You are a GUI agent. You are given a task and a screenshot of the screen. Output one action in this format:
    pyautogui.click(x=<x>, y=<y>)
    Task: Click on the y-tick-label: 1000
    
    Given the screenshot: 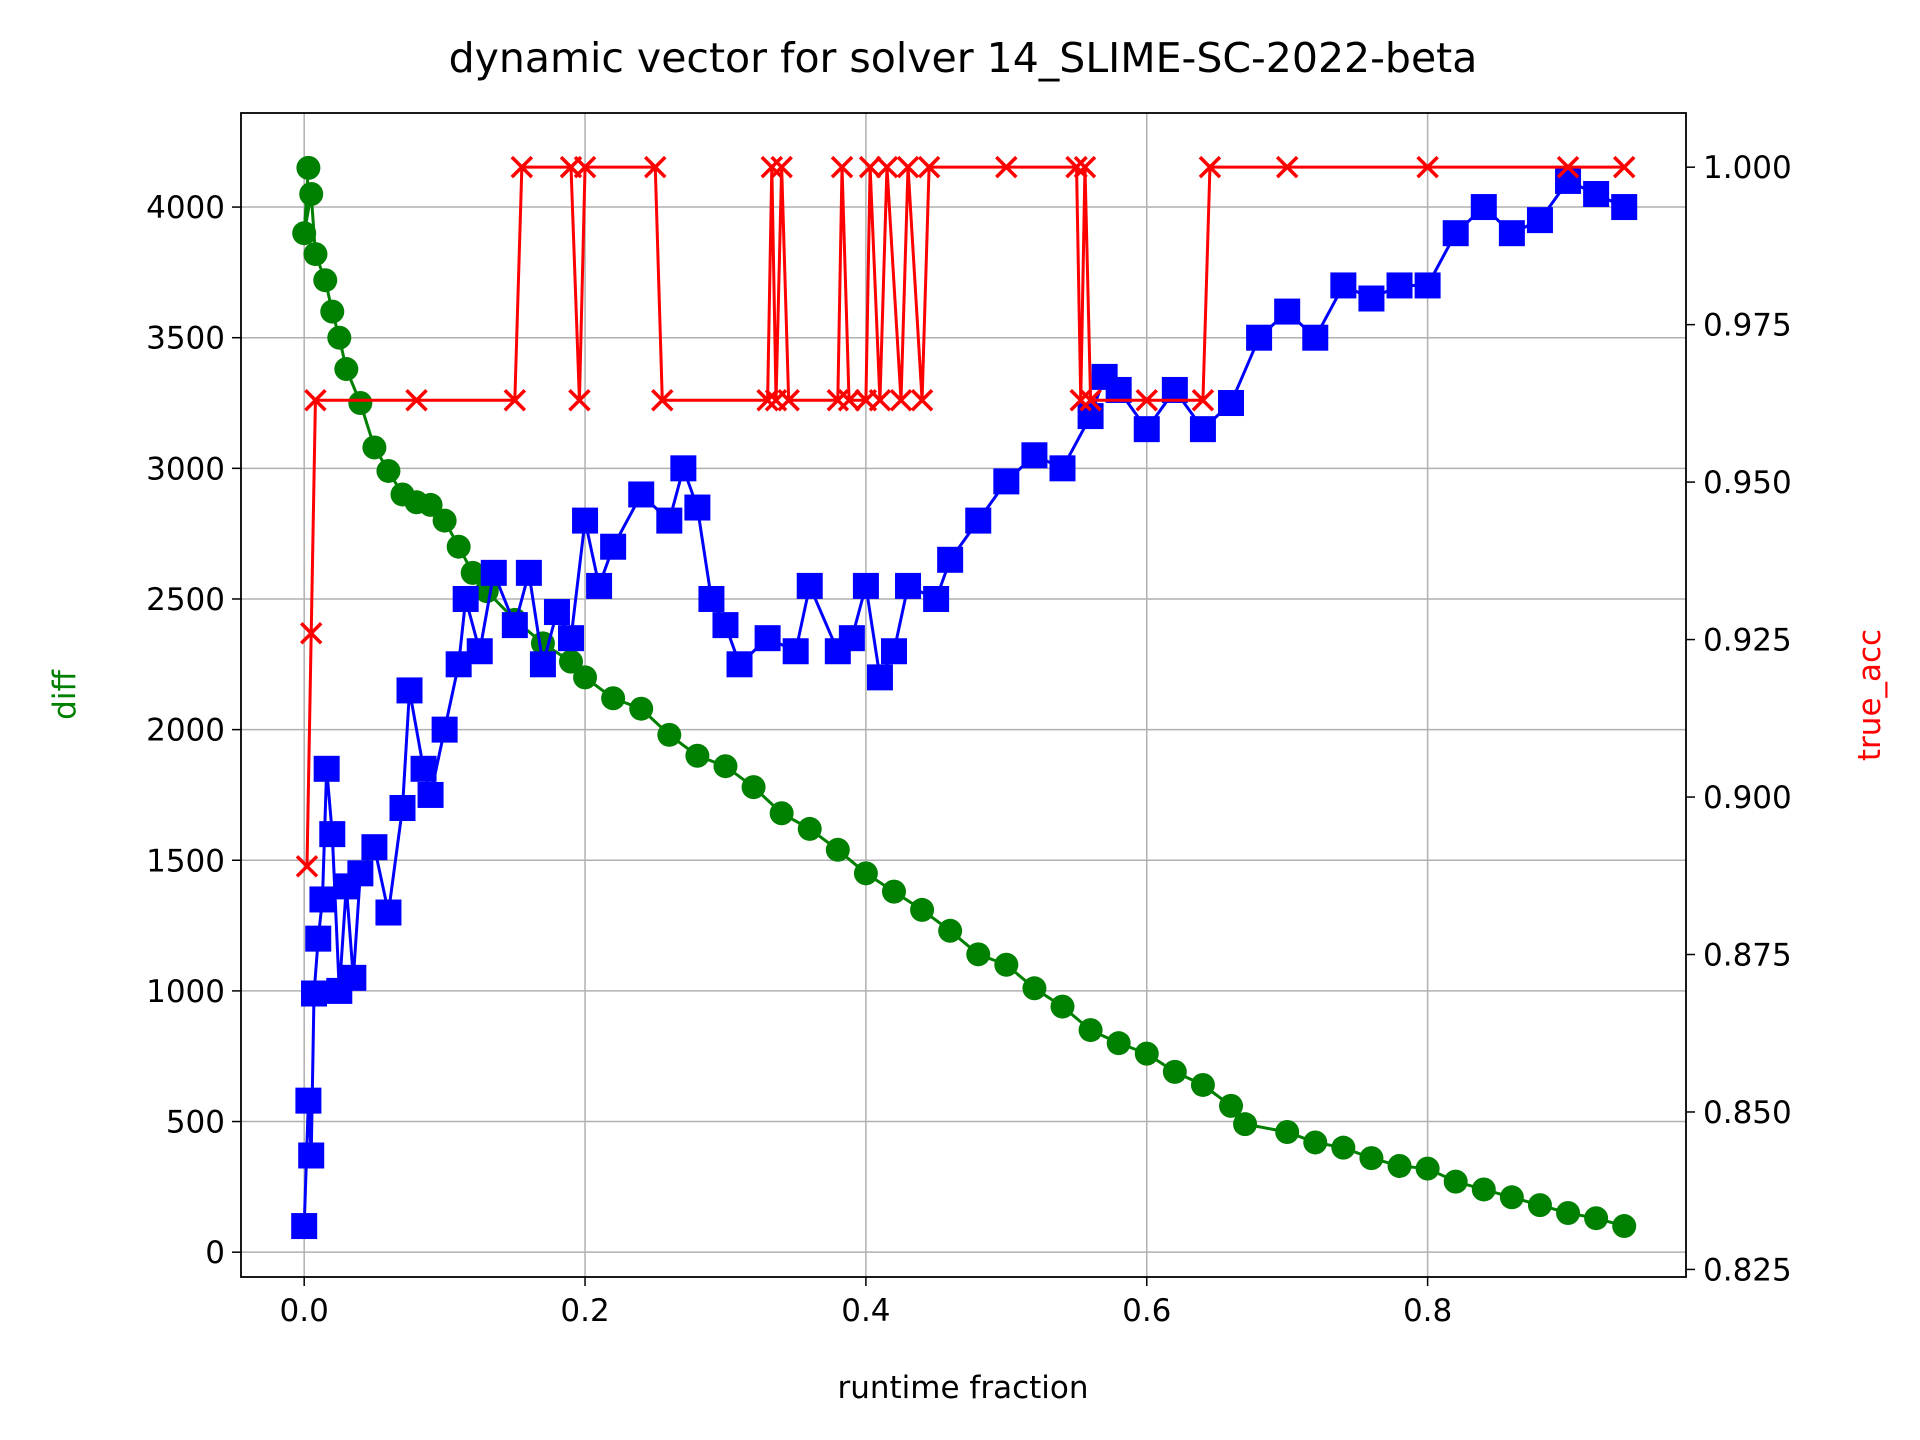 What is the action you would take?
    pyautogui.click(x=185, y=992)
    